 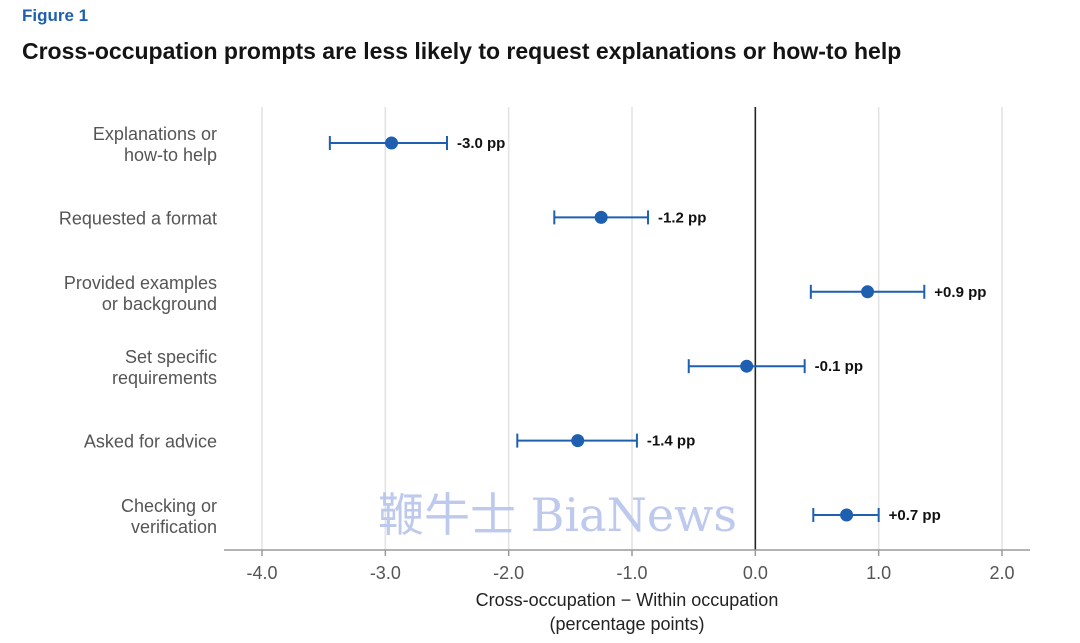 I want to click on category-label: verification, so click(x=174, y=527).